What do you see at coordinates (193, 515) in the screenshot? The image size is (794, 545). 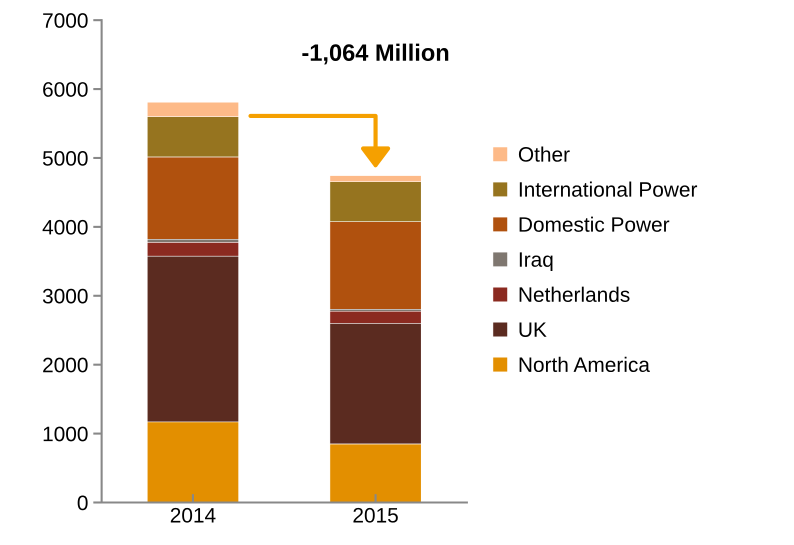 I see `x-tick-label: 2014` at bounding box center [193, 515].